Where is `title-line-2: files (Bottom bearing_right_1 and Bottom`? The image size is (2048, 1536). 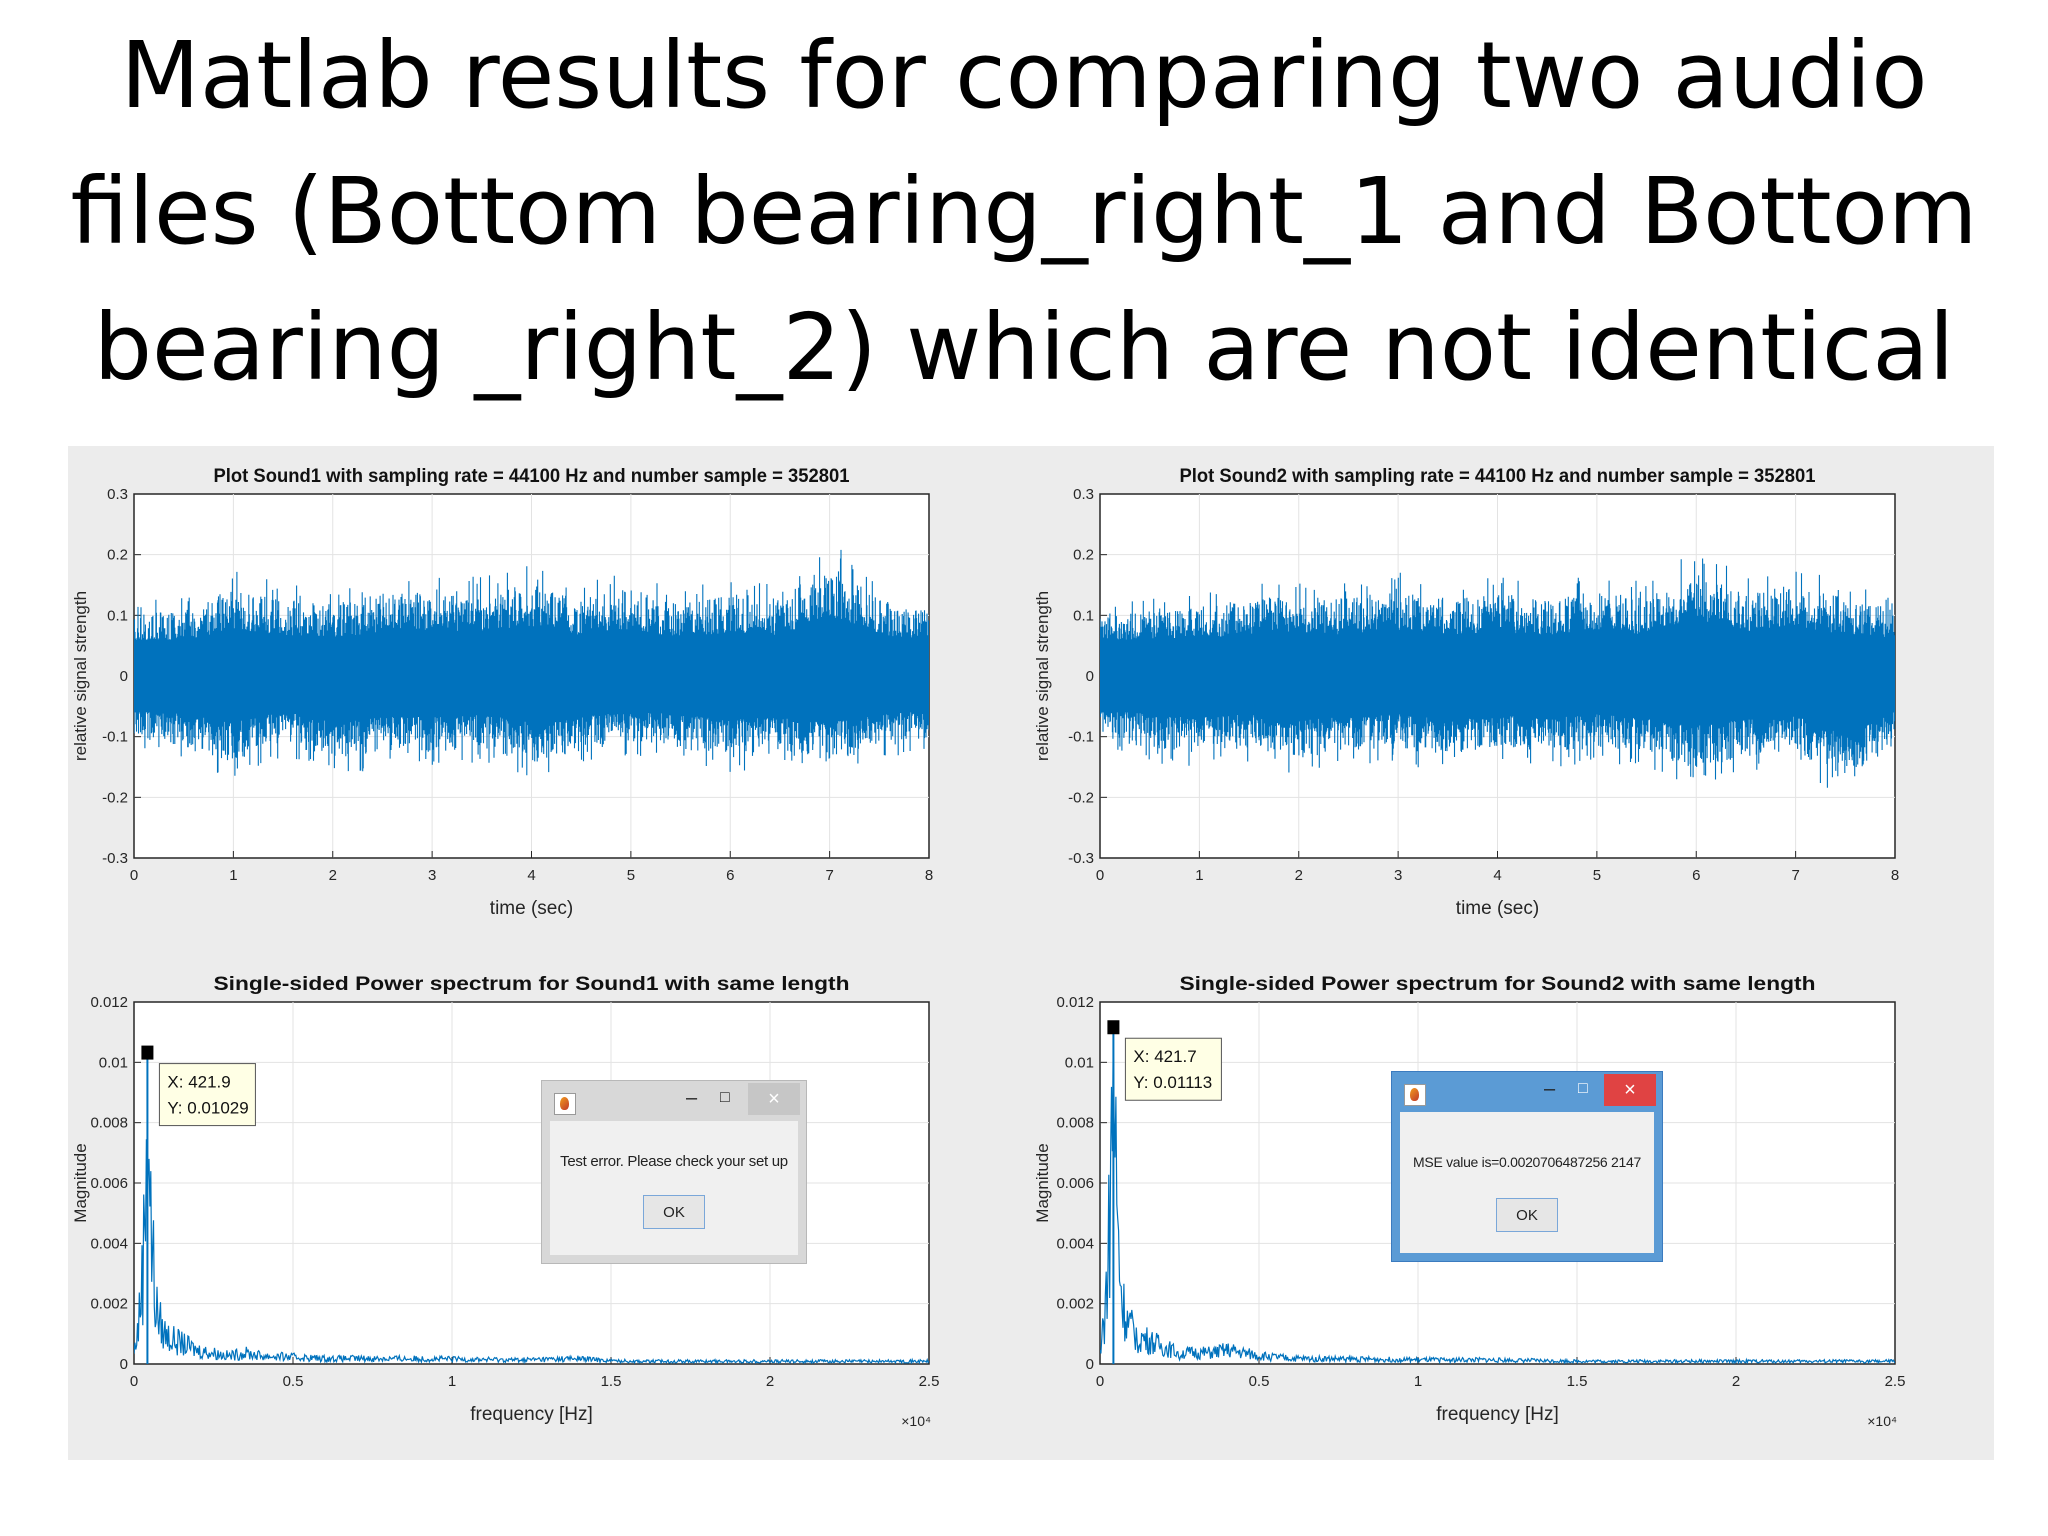
title-line-2: files (Bottom bearing_right_1 and Bottom is located at coordinates (1024, 211).